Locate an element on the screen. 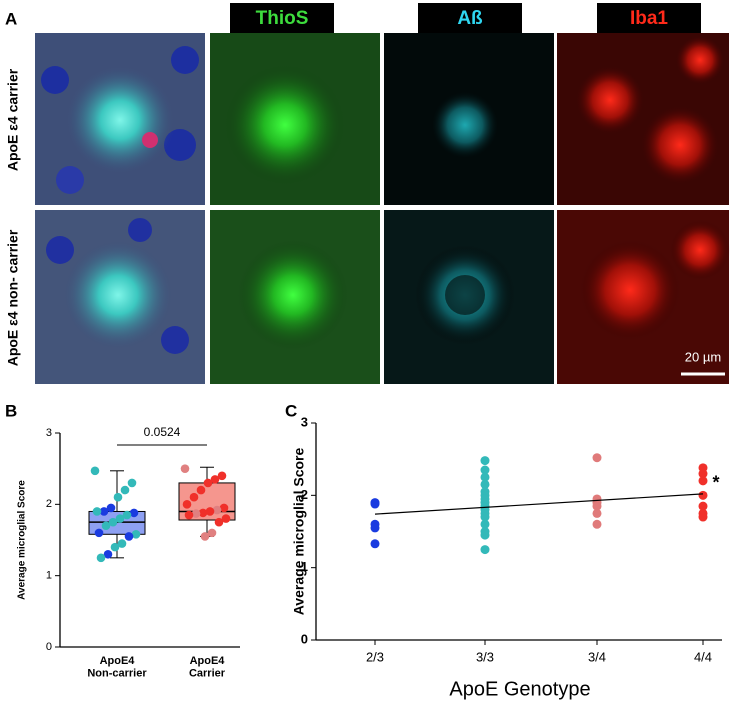  annotation: * is located at coordinates (715, 483).